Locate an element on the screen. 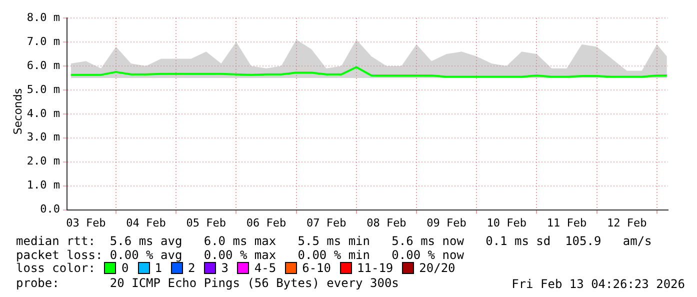 This screenshot has height=297, width=697. y-tick-label: 7.0 m is located at coordinates (43, 41).